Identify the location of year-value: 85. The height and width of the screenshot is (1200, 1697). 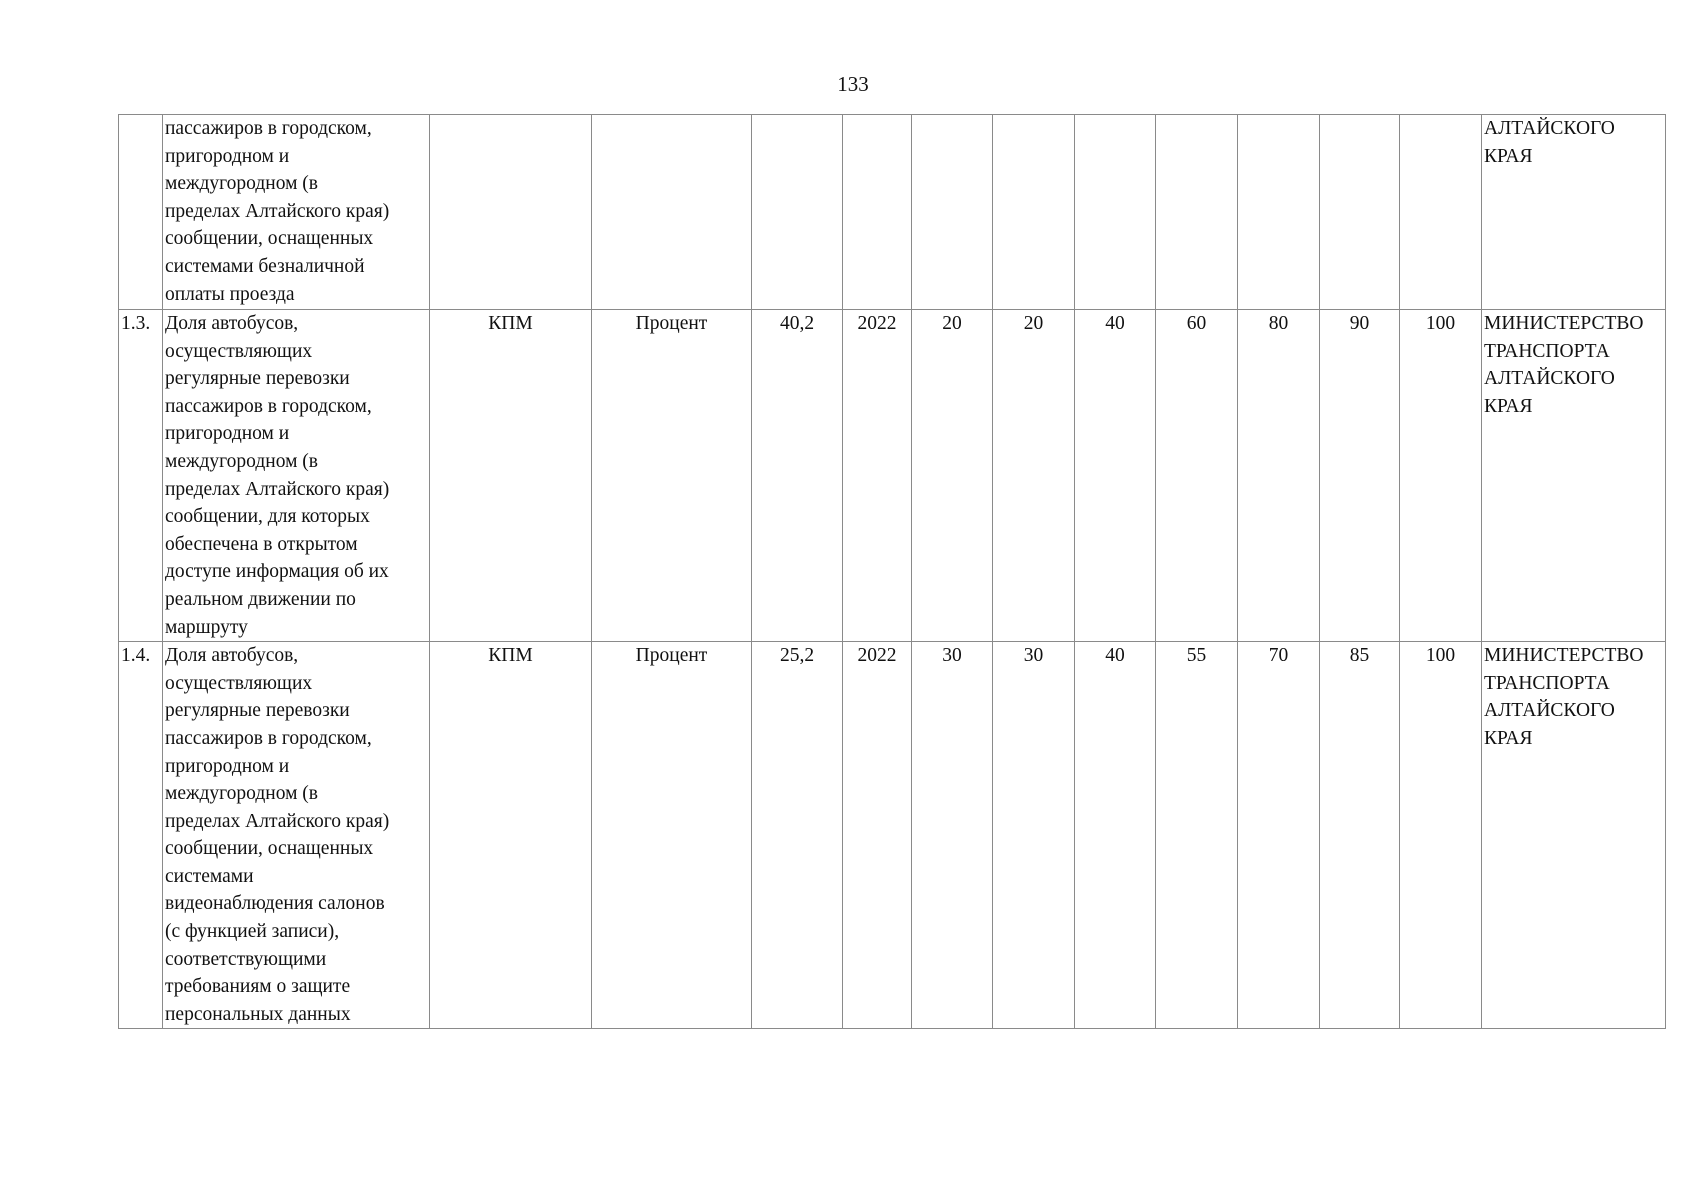
(1359, 835).